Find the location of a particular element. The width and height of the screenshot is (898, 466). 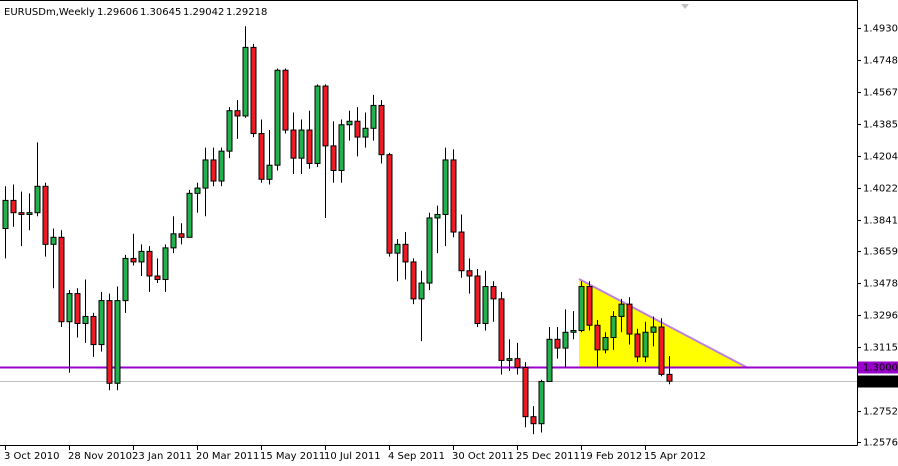

level-label-box is located at coordinates (878, 367).